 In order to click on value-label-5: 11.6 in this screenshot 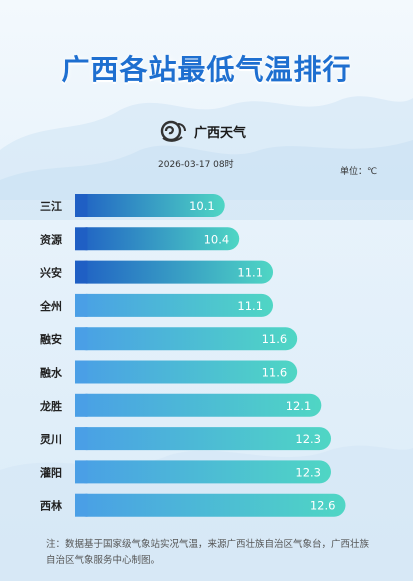, I will do `click(275, 373)`.